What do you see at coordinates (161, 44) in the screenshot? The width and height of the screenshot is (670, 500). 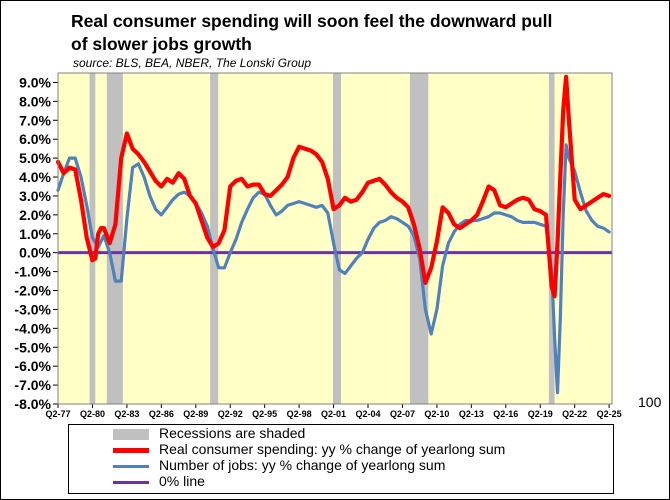 I see `chart-title-line-2: of slower jobs growth` at bounding box center [161, 44].